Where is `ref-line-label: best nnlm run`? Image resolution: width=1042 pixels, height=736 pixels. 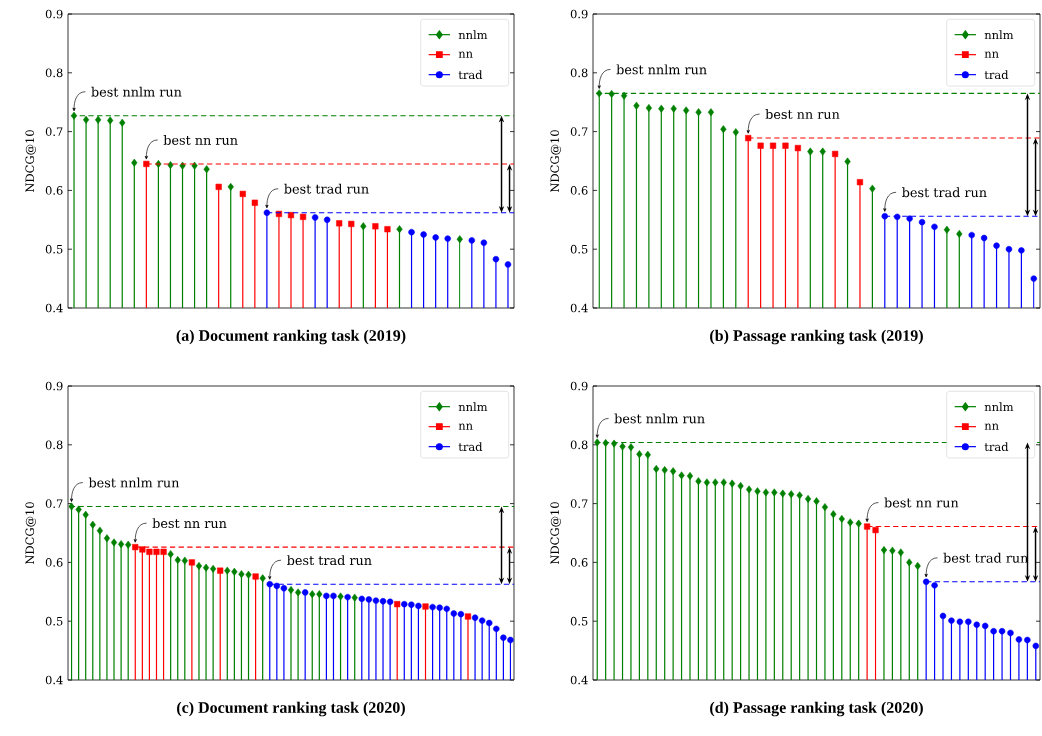
ref-line-label: best nnlm run is located at coordinates (661, 69).